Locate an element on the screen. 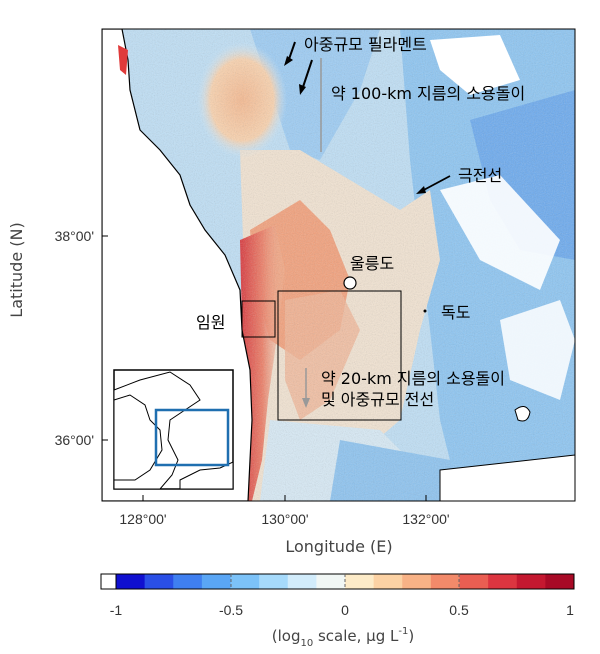 The height and width of the screenshot is (654, 600). colorbar: -1 -0.5 0 0.5 1 (log10 scale, µg L-1) is located at coordinates (337, 611).